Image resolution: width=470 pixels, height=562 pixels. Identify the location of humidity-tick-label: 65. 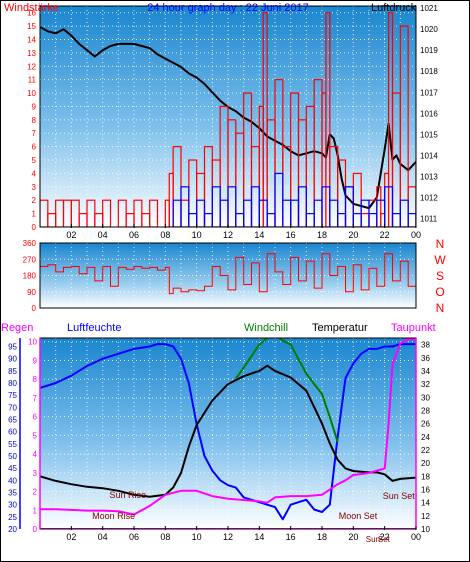
(12, 420).